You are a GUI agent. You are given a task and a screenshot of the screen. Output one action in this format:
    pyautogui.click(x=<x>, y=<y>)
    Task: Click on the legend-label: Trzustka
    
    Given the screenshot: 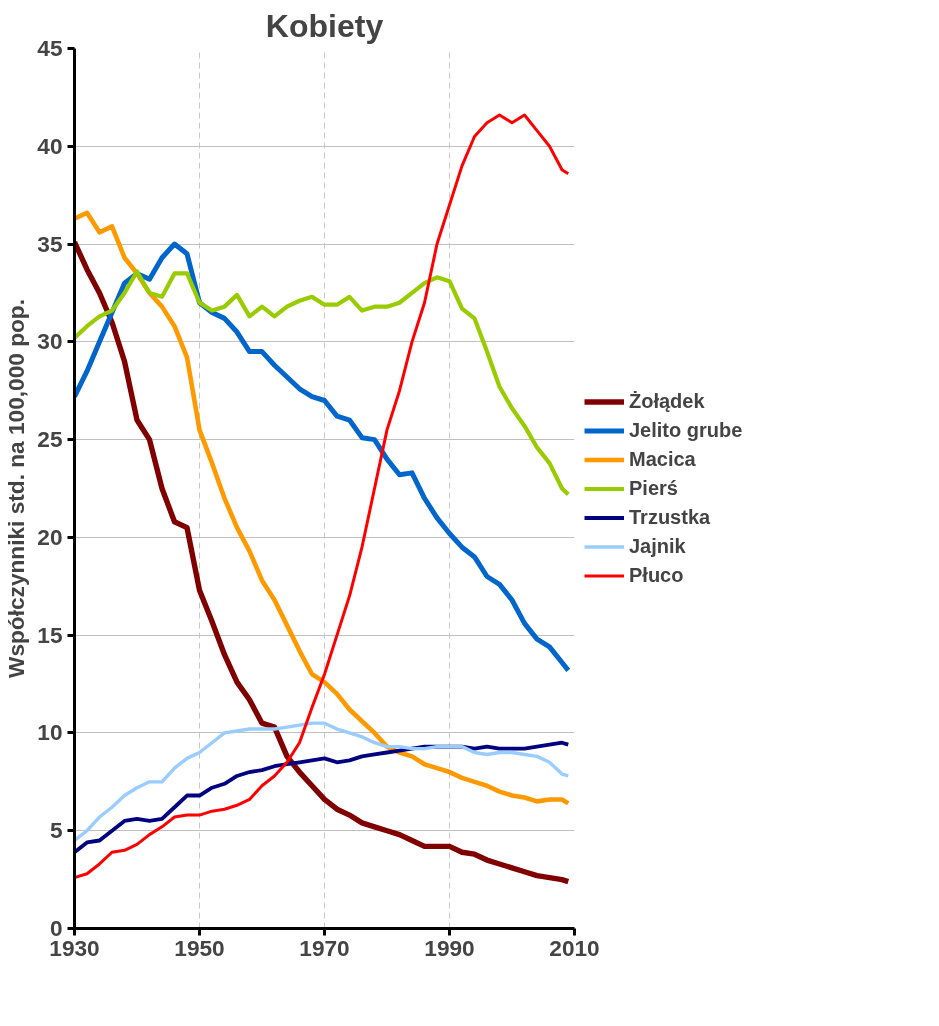 What is the action you would take?
    pyautogui.click(x=670, y=517)
    